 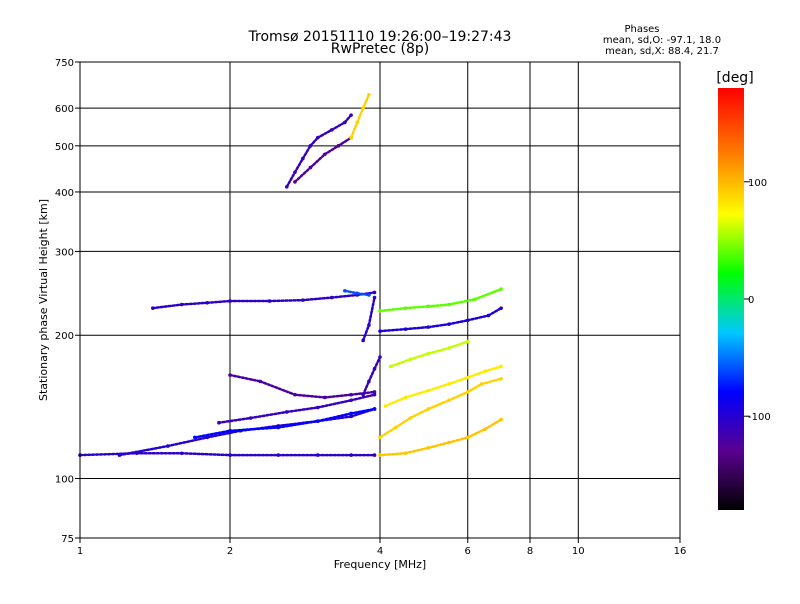 I want to click on stats-title: Phases, so click(x=641, y=29).